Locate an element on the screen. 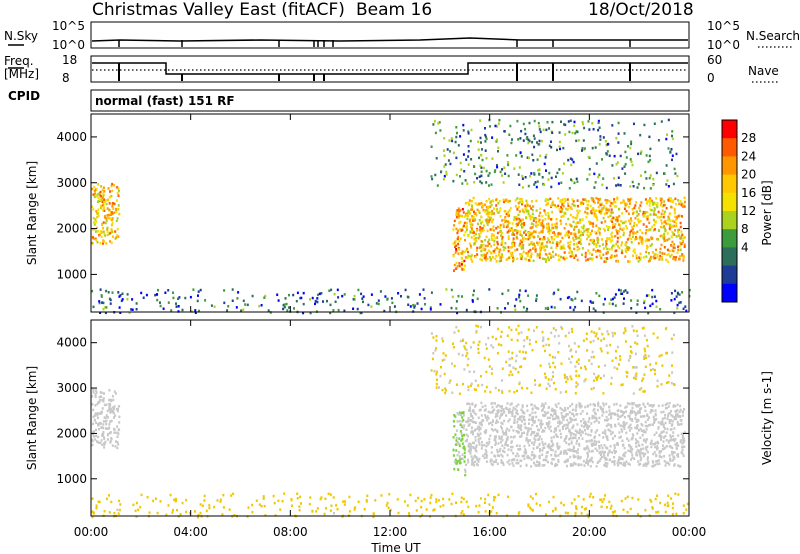  x-tick-label: 20:00 is located at coordinates (589, 532).